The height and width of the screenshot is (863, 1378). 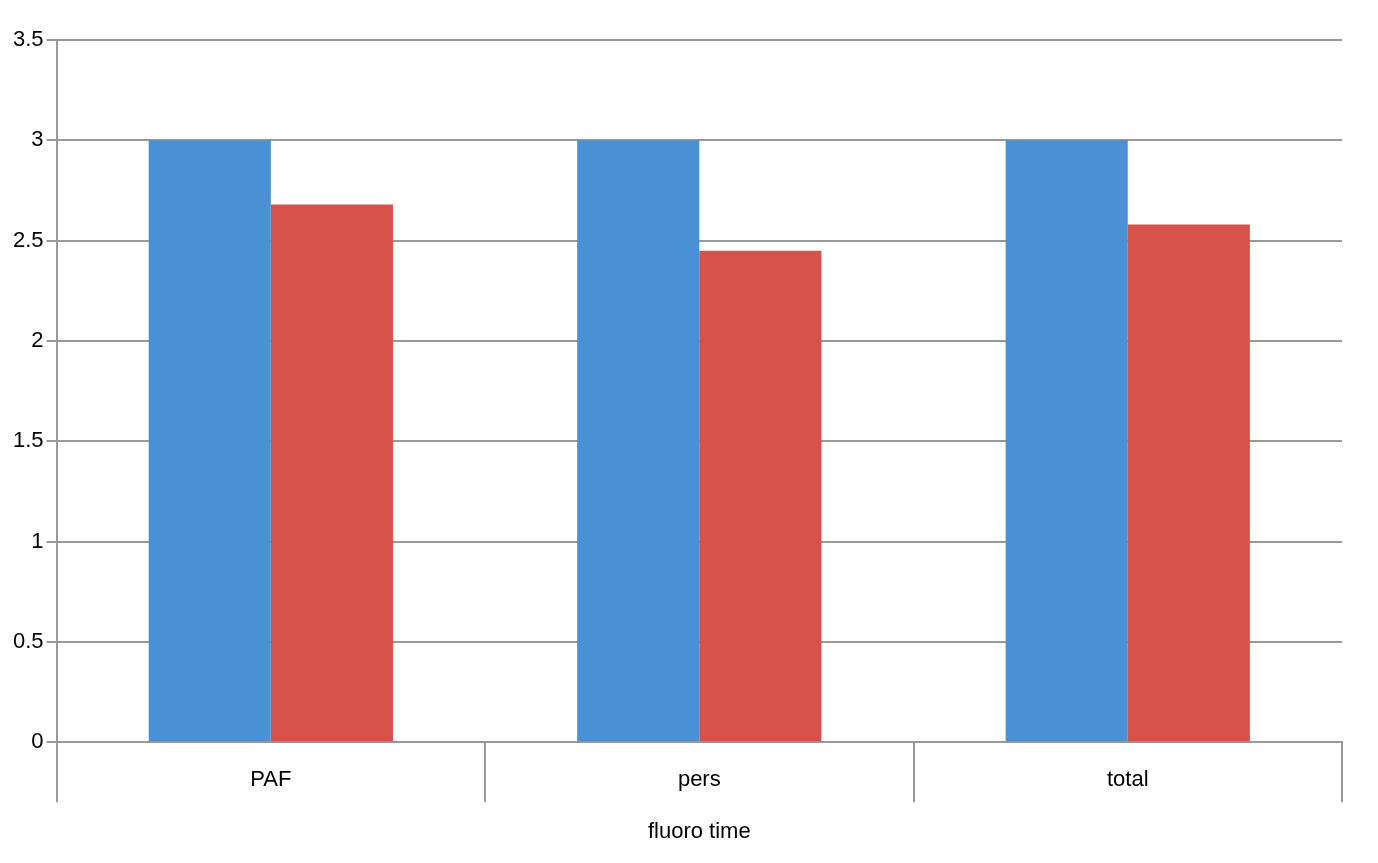 I want to click on x-tick-label: pers, so click(x=699, y=779).